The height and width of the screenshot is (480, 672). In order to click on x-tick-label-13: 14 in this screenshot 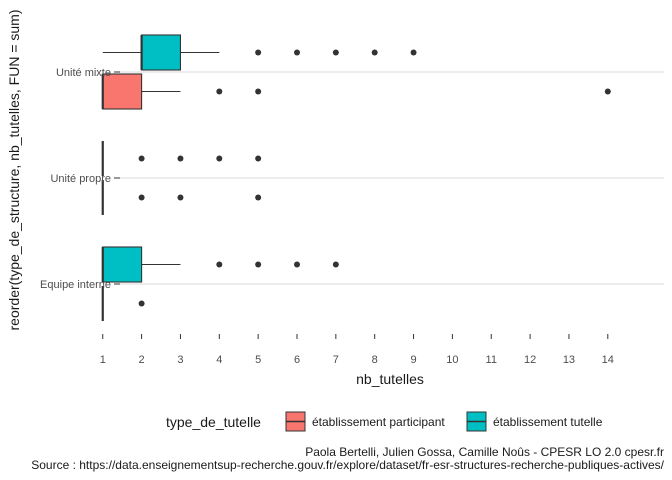, I will do `click(608, 360)`.